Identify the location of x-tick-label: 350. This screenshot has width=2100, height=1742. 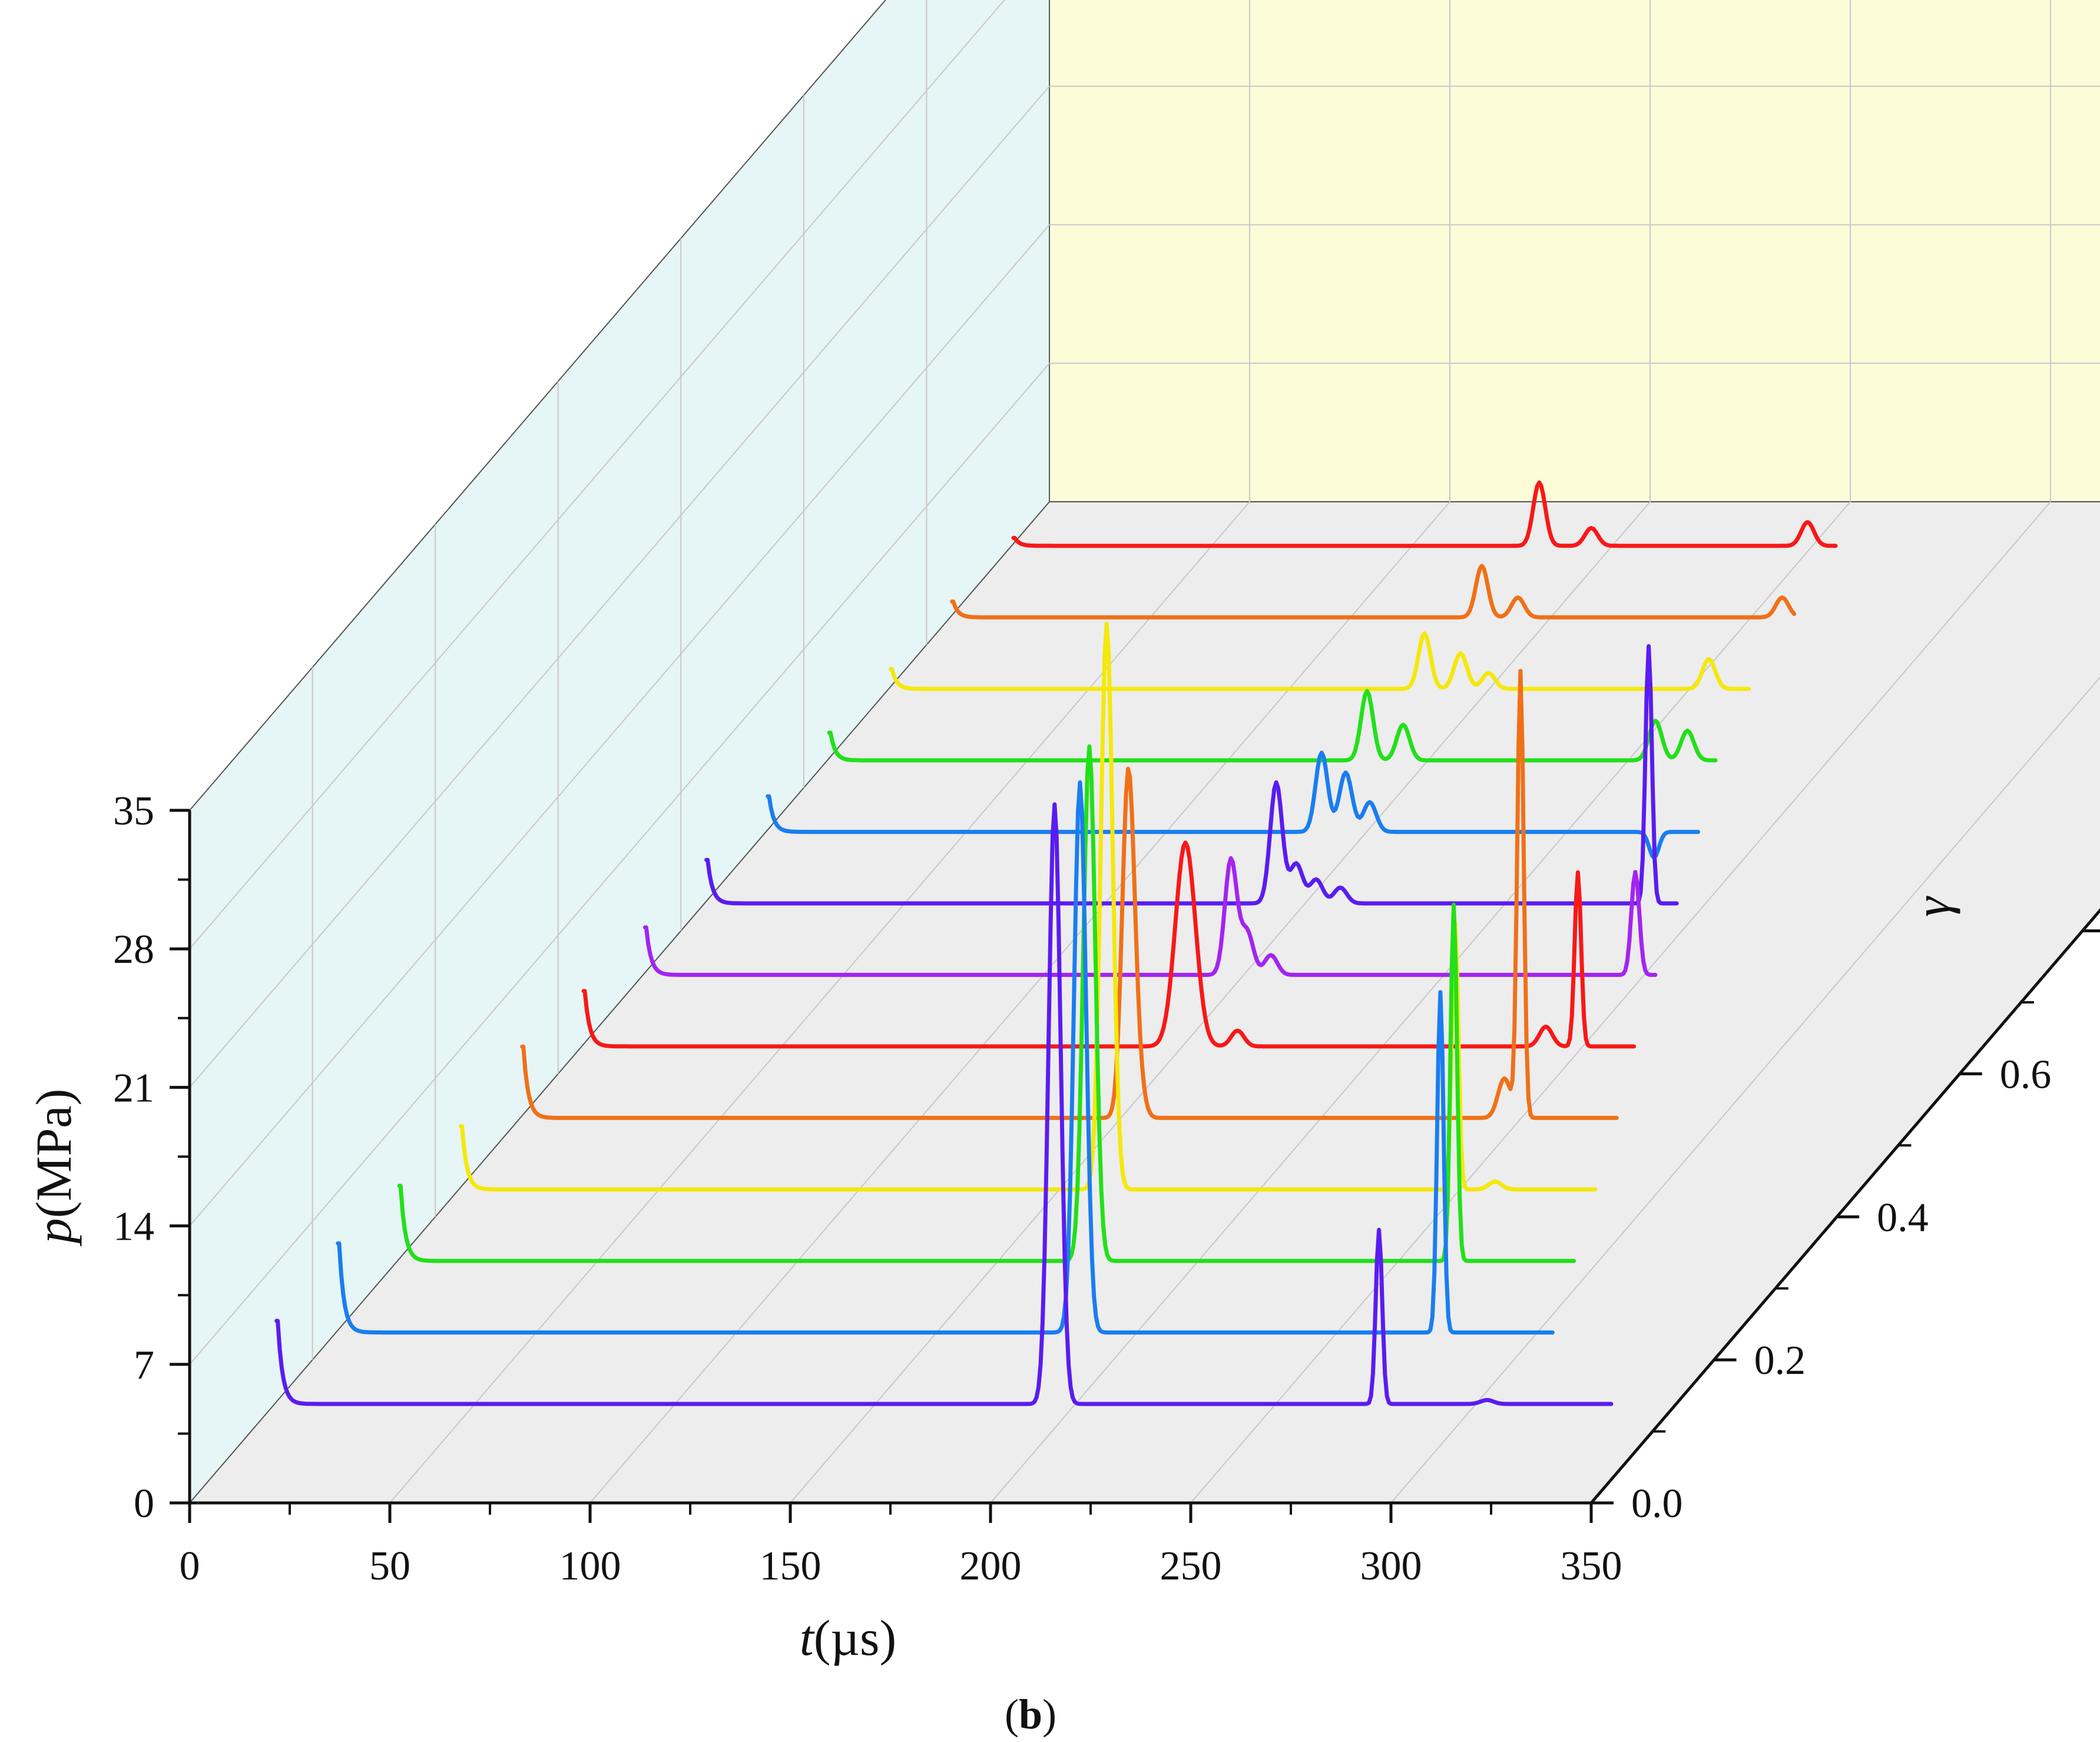
(1591, 1566).